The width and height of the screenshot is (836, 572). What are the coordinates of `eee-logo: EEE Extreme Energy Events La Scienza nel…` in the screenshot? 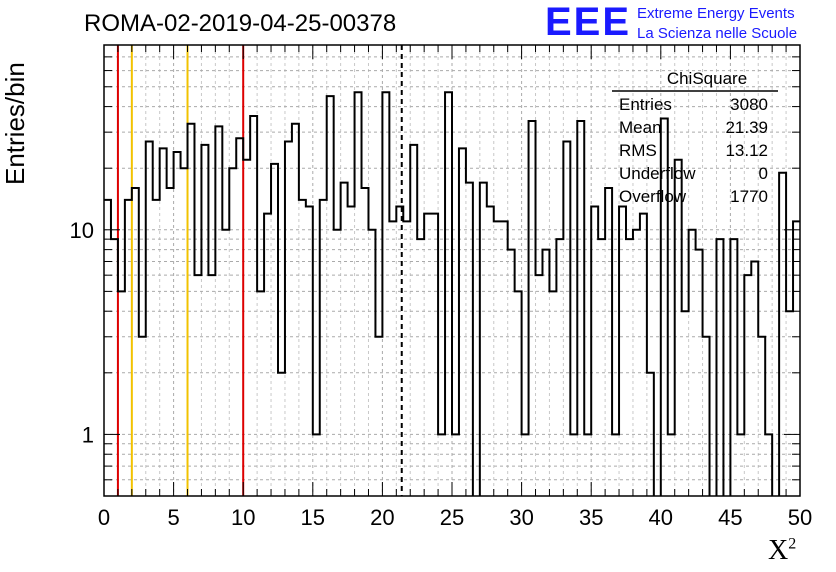 It's located at (690, 23).